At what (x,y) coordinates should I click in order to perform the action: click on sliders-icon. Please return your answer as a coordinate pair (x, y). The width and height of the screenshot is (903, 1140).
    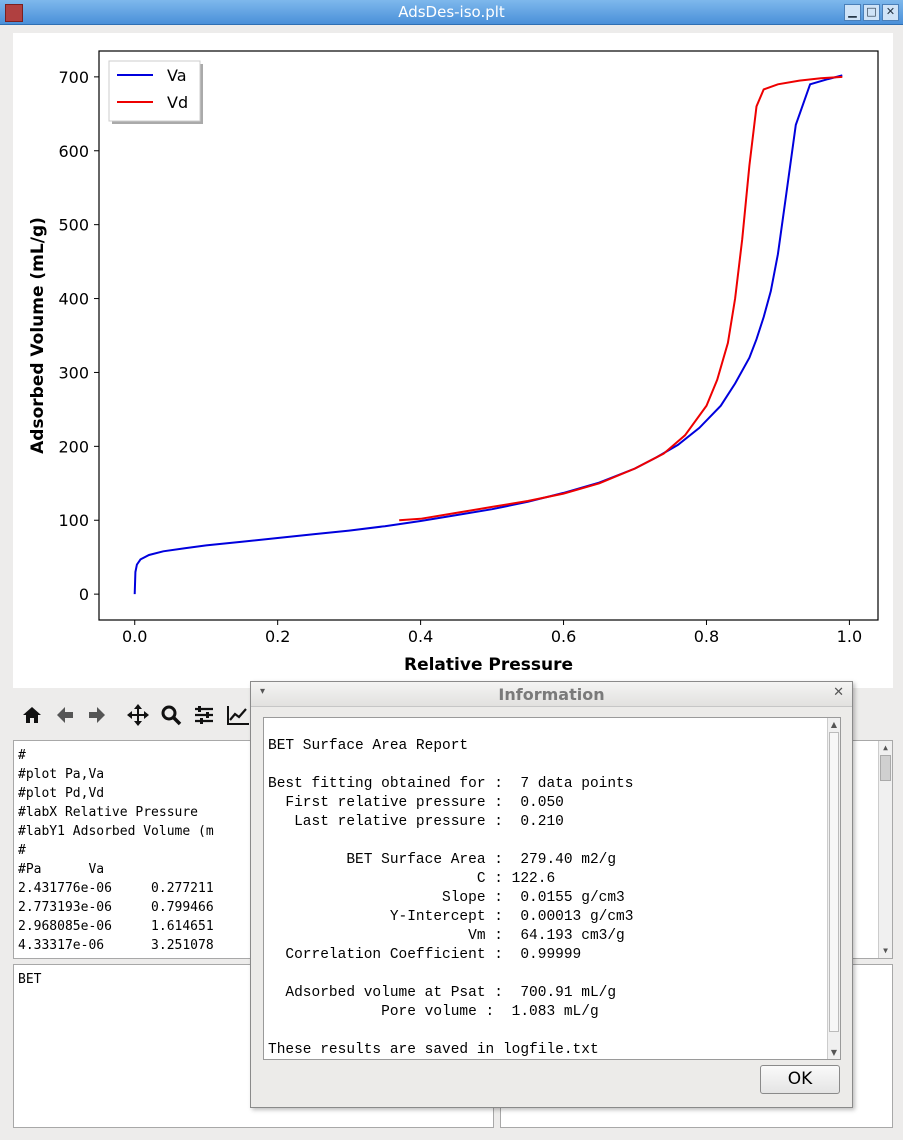
    Looking at the image, I should click on (204, 715).